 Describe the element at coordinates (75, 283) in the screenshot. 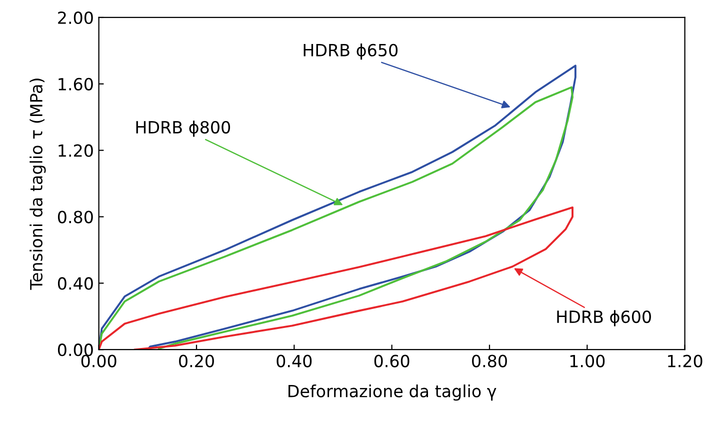

I see `y-tick-label: 0.40` at that location.